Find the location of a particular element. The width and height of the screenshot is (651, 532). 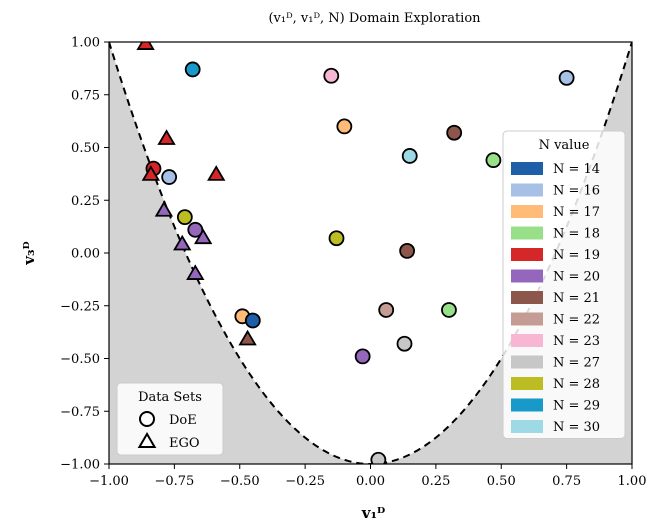

legend-n-label-4: N = 19 is located at coordinates (576, 255).